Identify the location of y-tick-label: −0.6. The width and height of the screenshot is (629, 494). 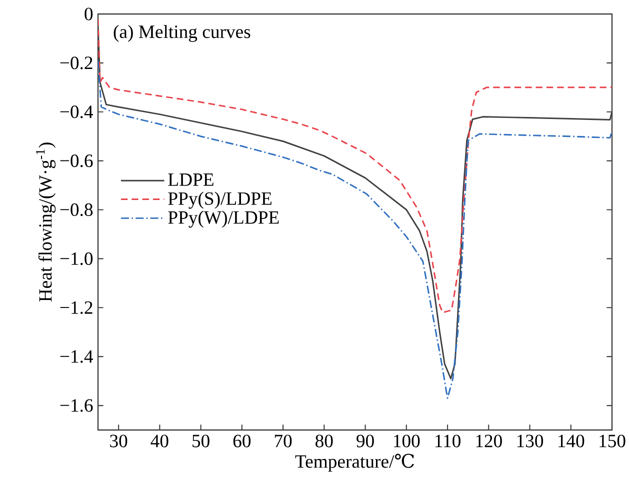
(76, 161).